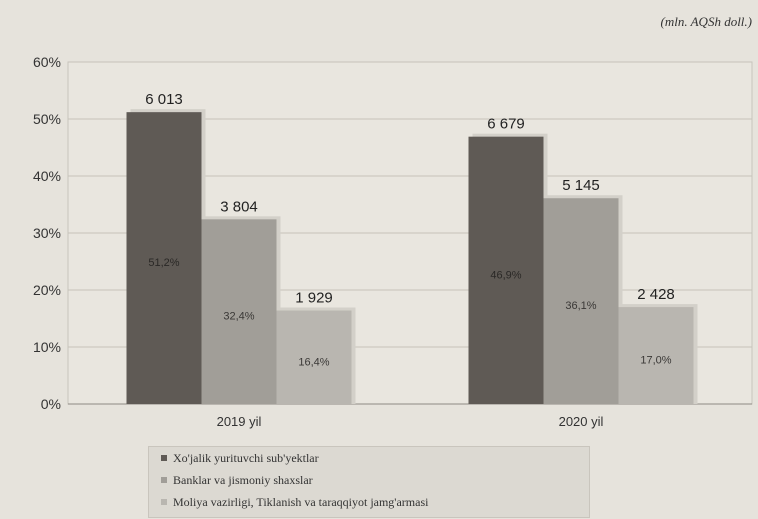 This screenshot has width=758, height=519. Describe the element at coordinates (47, 290) in the screenshot. I see `y-tick-label: 20%` at that location.